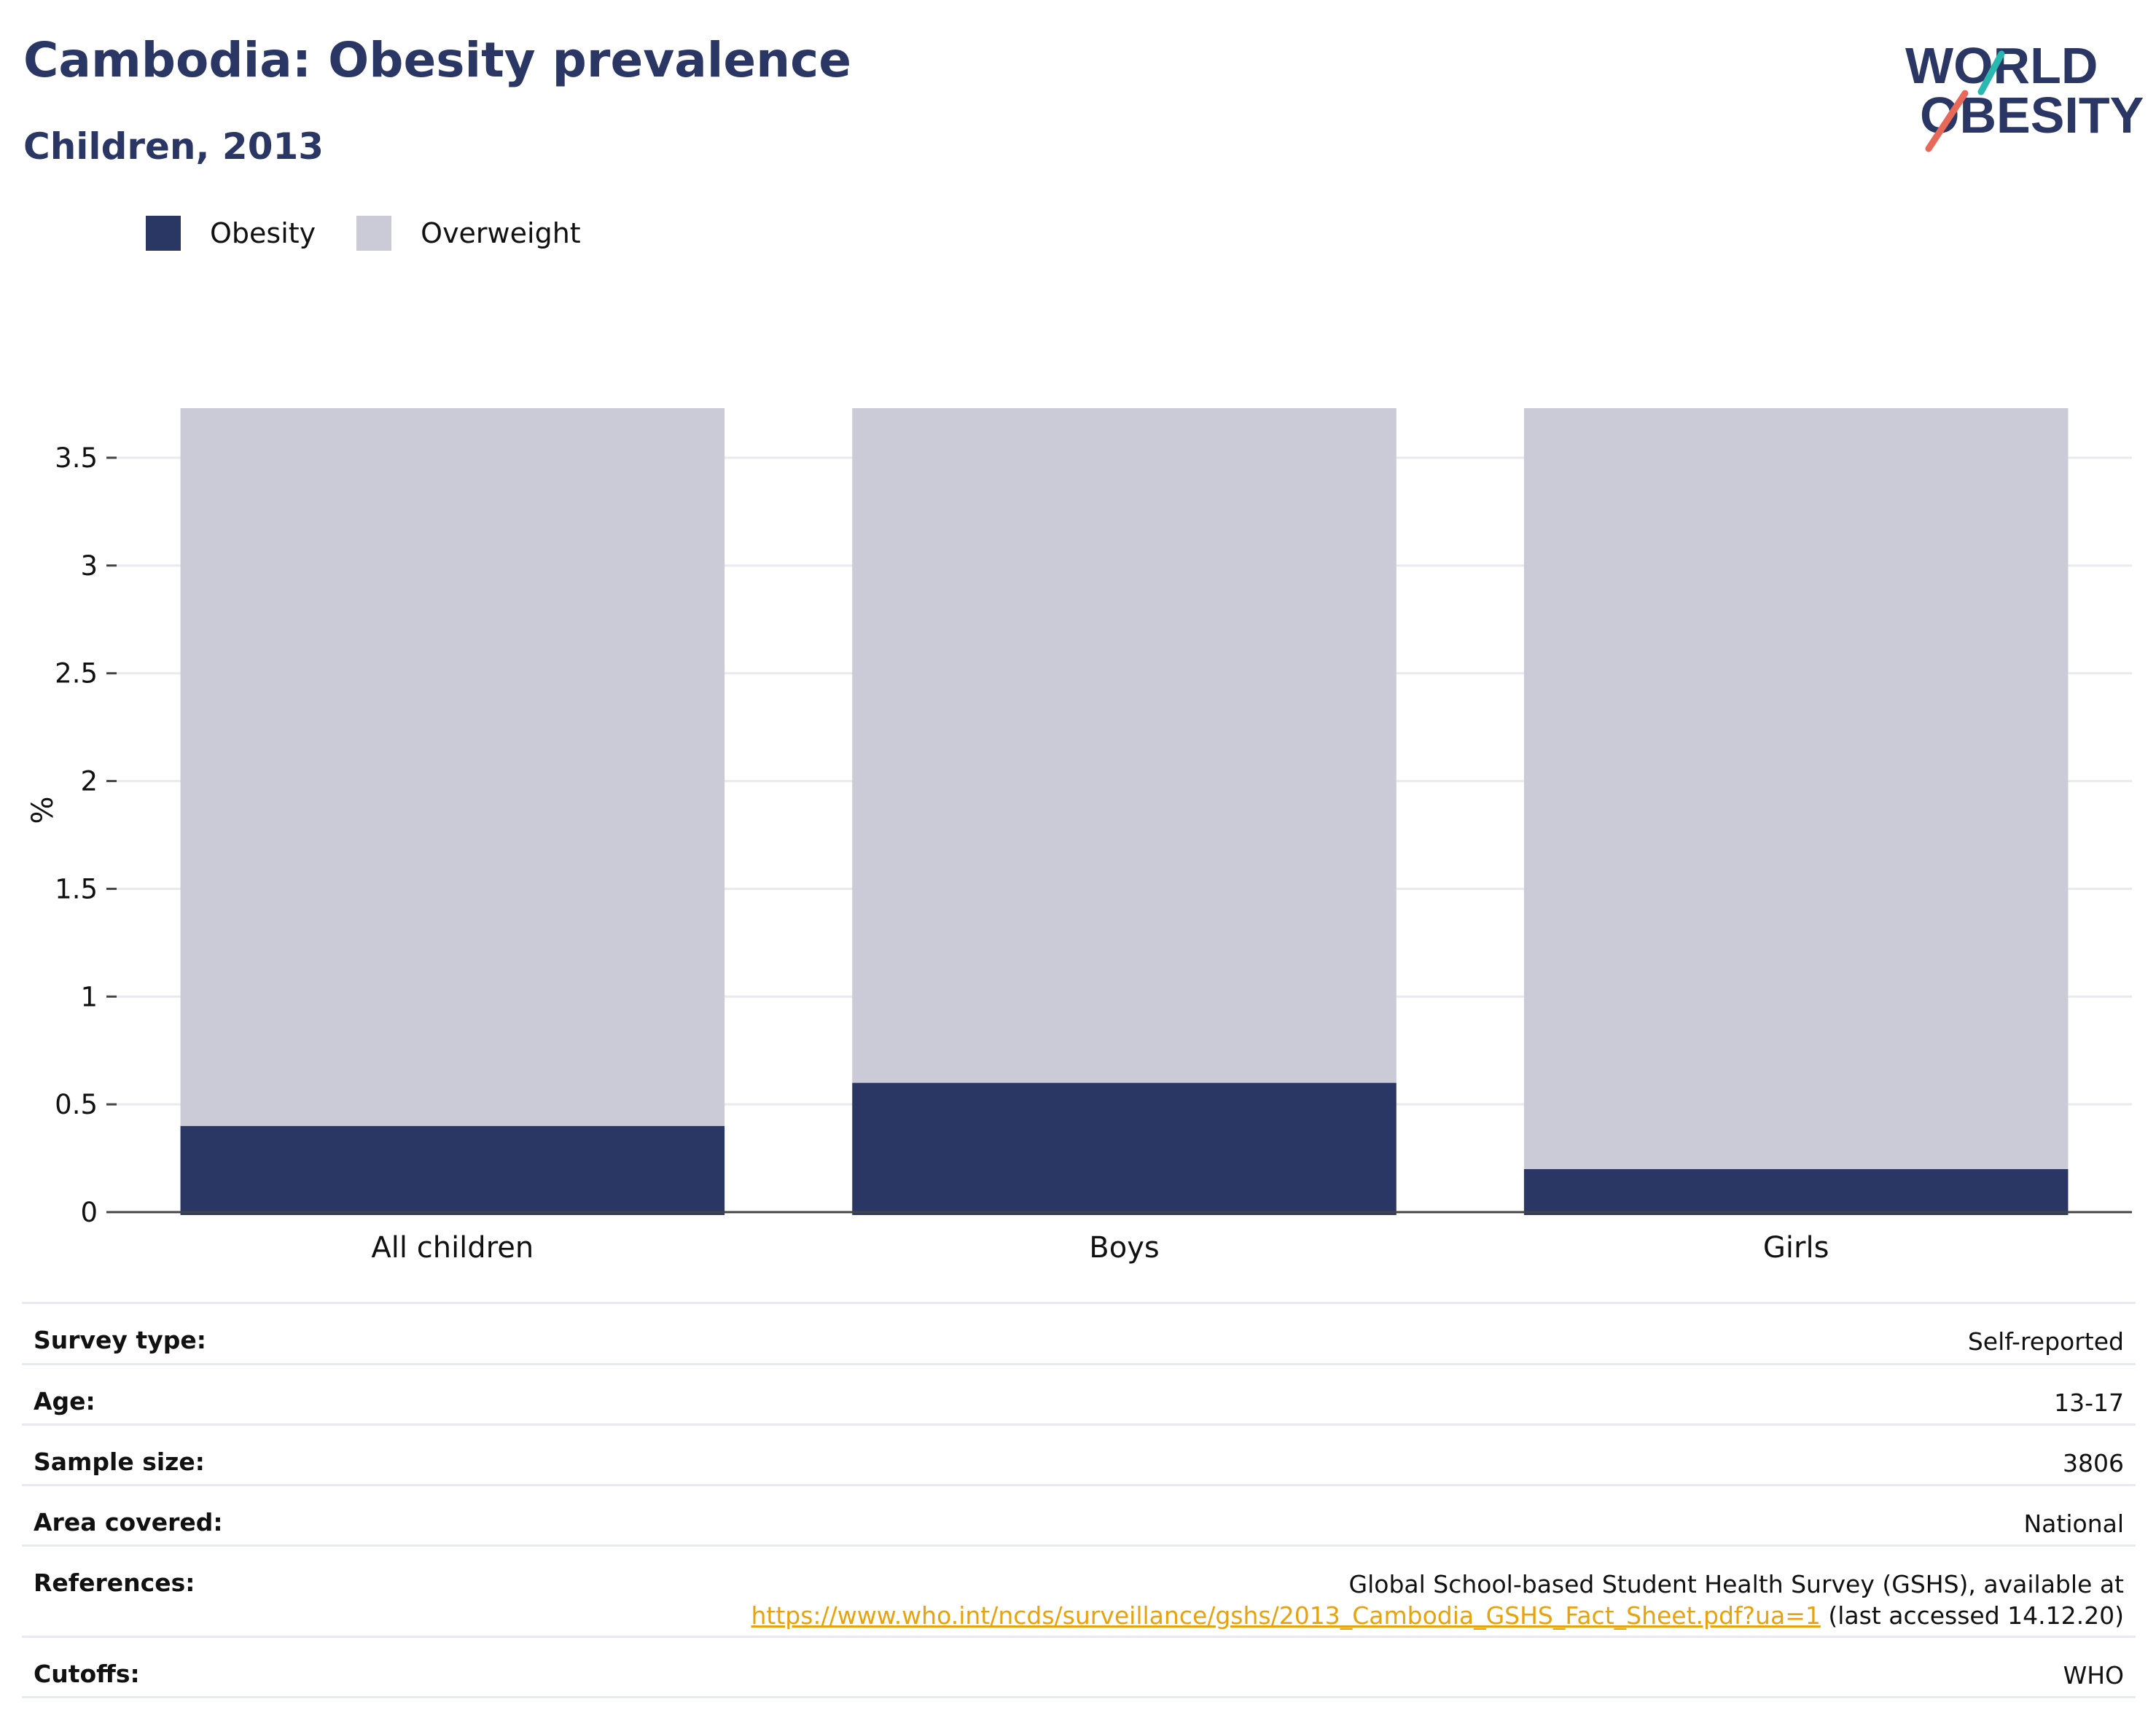 This screenshot has height=1734, width=2156. Describe the element at coordinates (173, 146) in the screenshot. I see `chart-subtitle: Children, 2013` at that location.